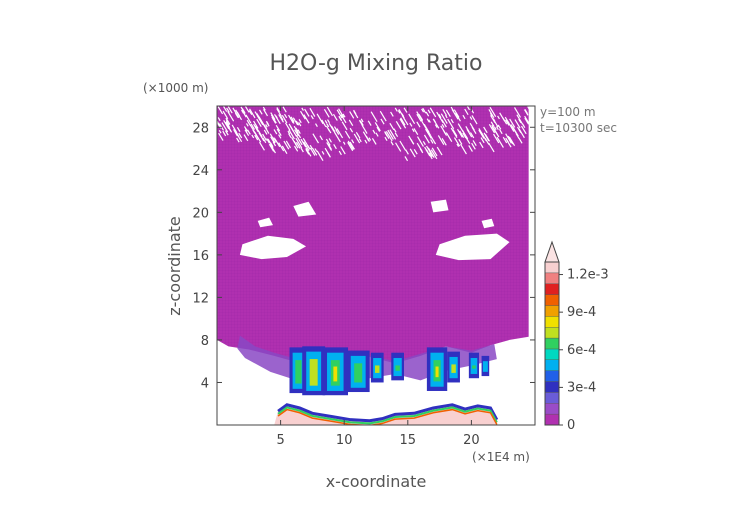 The width and height of the screenshot is (752, 532). Describe the element at coordinates (485, 366) in the screenshot. I see `plume-mid` at that location.